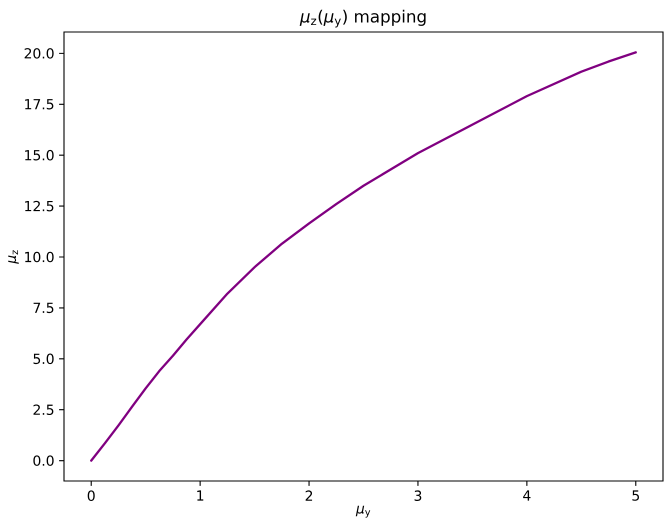 The image size is (669, 525). I want to click on y-tick-label: 7.5, so click(44, 308).